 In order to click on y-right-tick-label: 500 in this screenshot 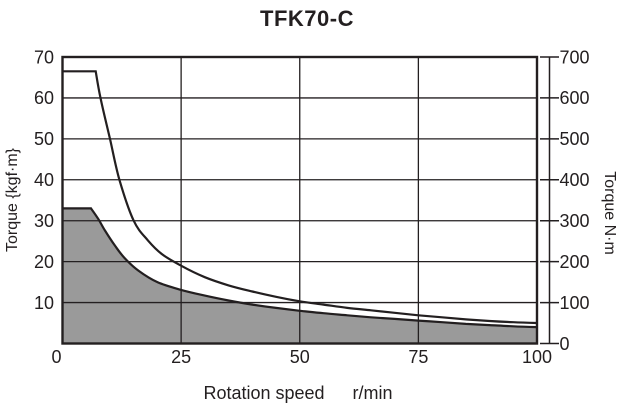, I will do `click(575, 139)`.